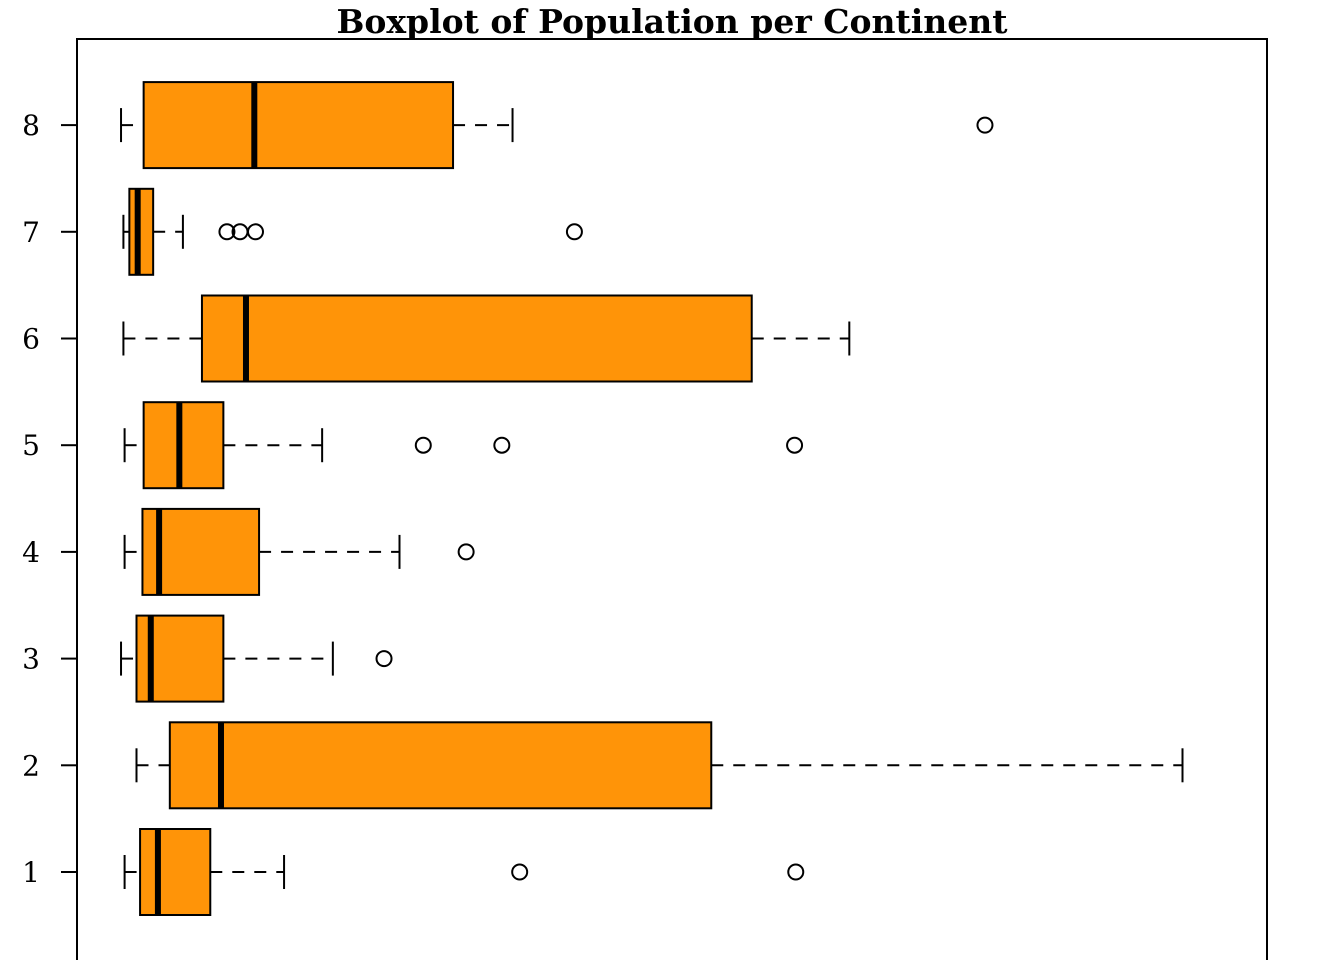 This screenshot has height=960, width=1344. I want to click on y-tick-label-5: 5, so click(31, 445).